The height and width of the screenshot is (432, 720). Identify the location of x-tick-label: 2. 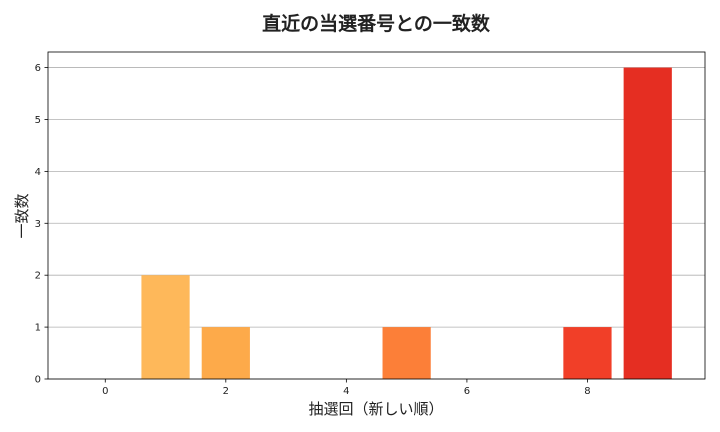
(226, 391).